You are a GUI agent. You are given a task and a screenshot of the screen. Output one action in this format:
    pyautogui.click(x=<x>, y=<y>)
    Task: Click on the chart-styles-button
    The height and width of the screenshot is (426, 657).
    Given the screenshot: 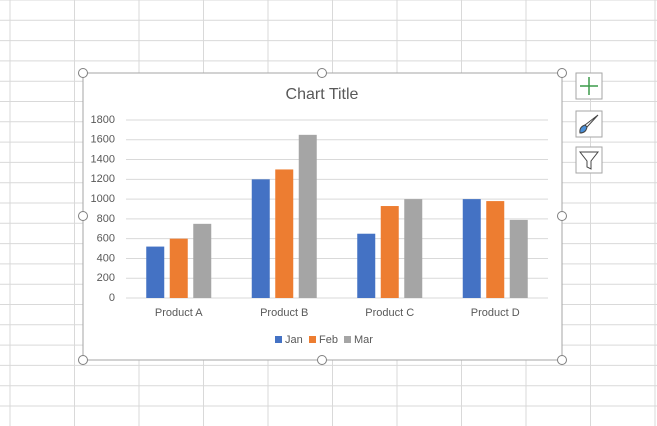 What is the action you would take?
    pyautogui.click(x=589, y=124)
    